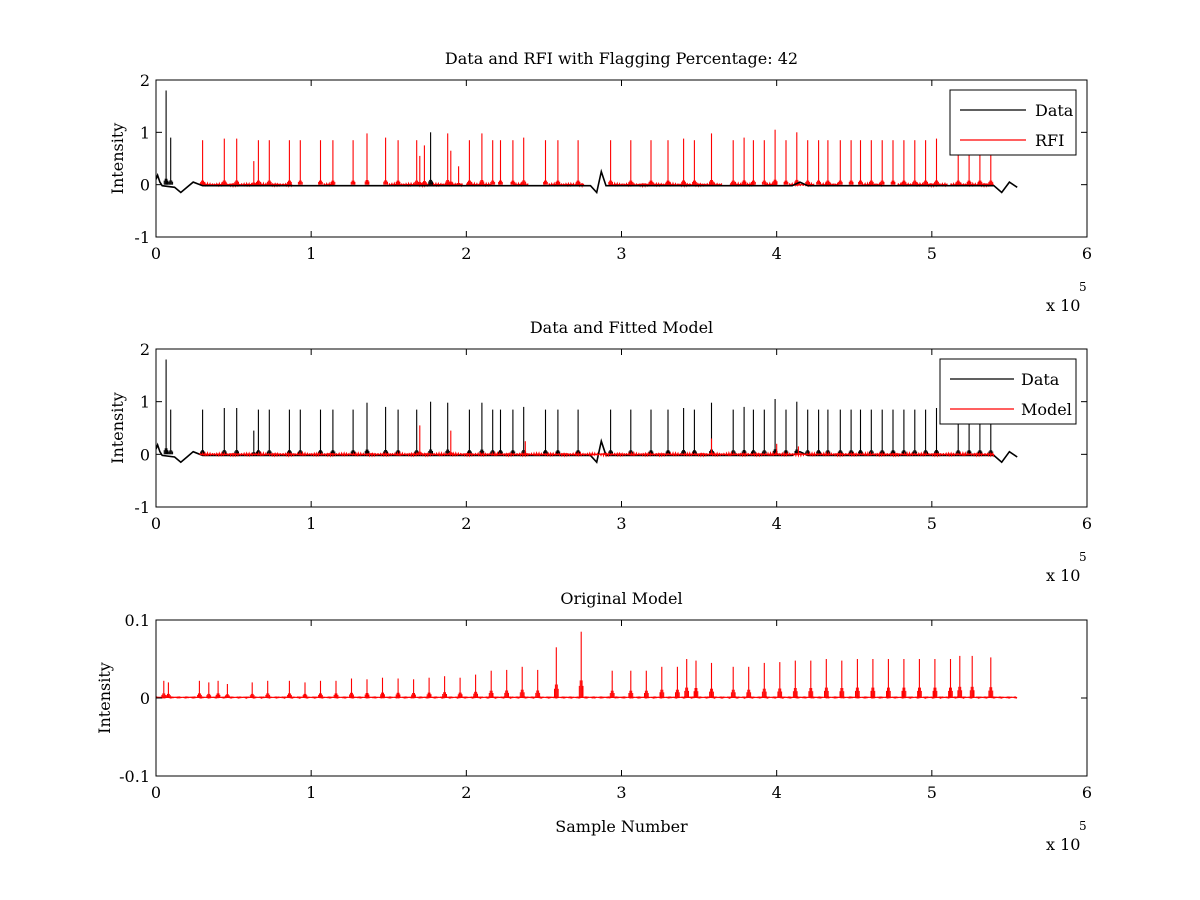 Image resolution: width=1200 pixels, height=900 pixels. I want to click on legend-entry: Model, so click(1046, 409).